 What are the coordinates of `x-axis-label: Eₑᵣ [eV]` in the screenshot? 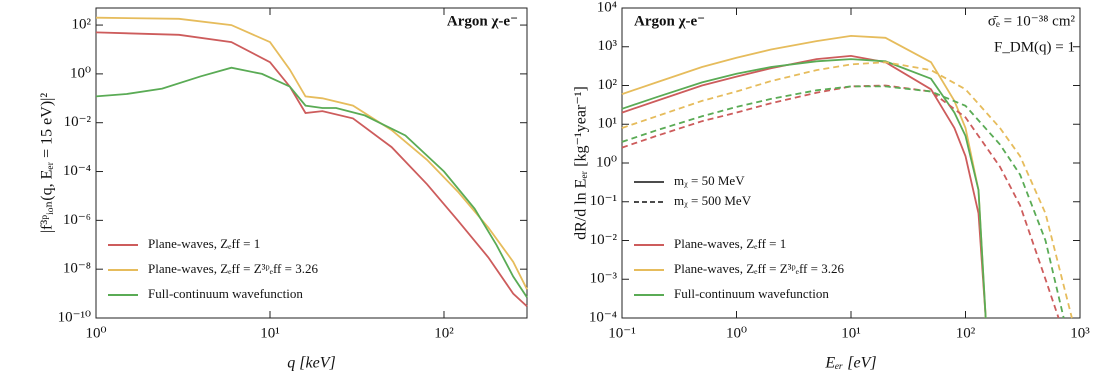 It's located at (850, 363).